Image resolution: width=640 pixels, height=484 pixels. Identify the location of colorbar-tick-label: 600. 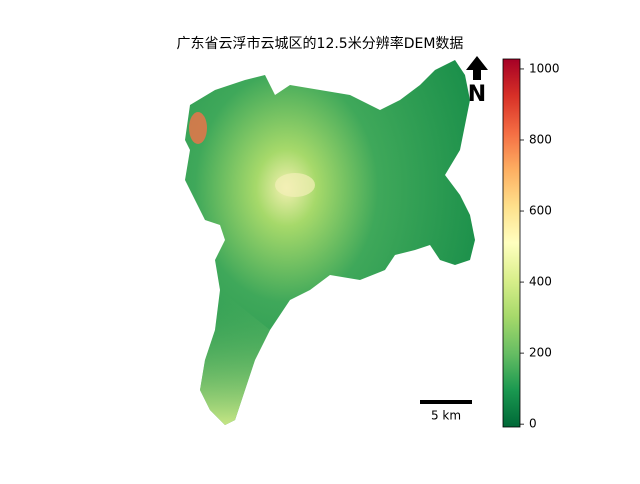
(540, 211).